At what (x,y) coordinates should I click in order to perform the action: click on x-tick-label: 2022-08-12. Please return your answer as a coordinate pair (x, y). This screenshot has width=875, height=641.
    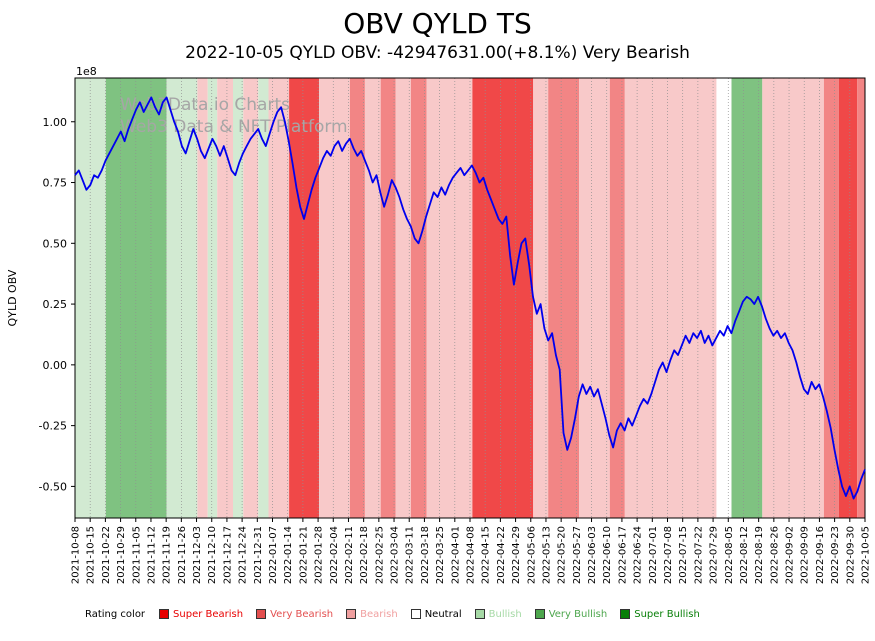
    Looking at the image, I should click on (744, 555).